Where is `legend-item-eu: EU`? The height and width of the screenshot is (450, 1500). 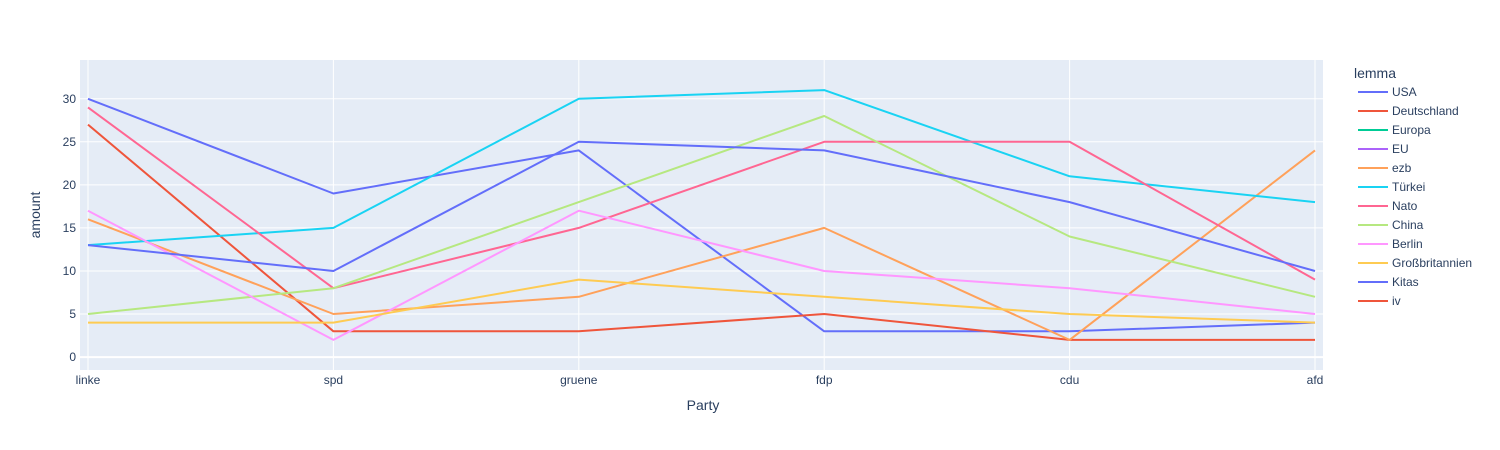 legend-item-eu: EU is located at coordinates (1383, 149).